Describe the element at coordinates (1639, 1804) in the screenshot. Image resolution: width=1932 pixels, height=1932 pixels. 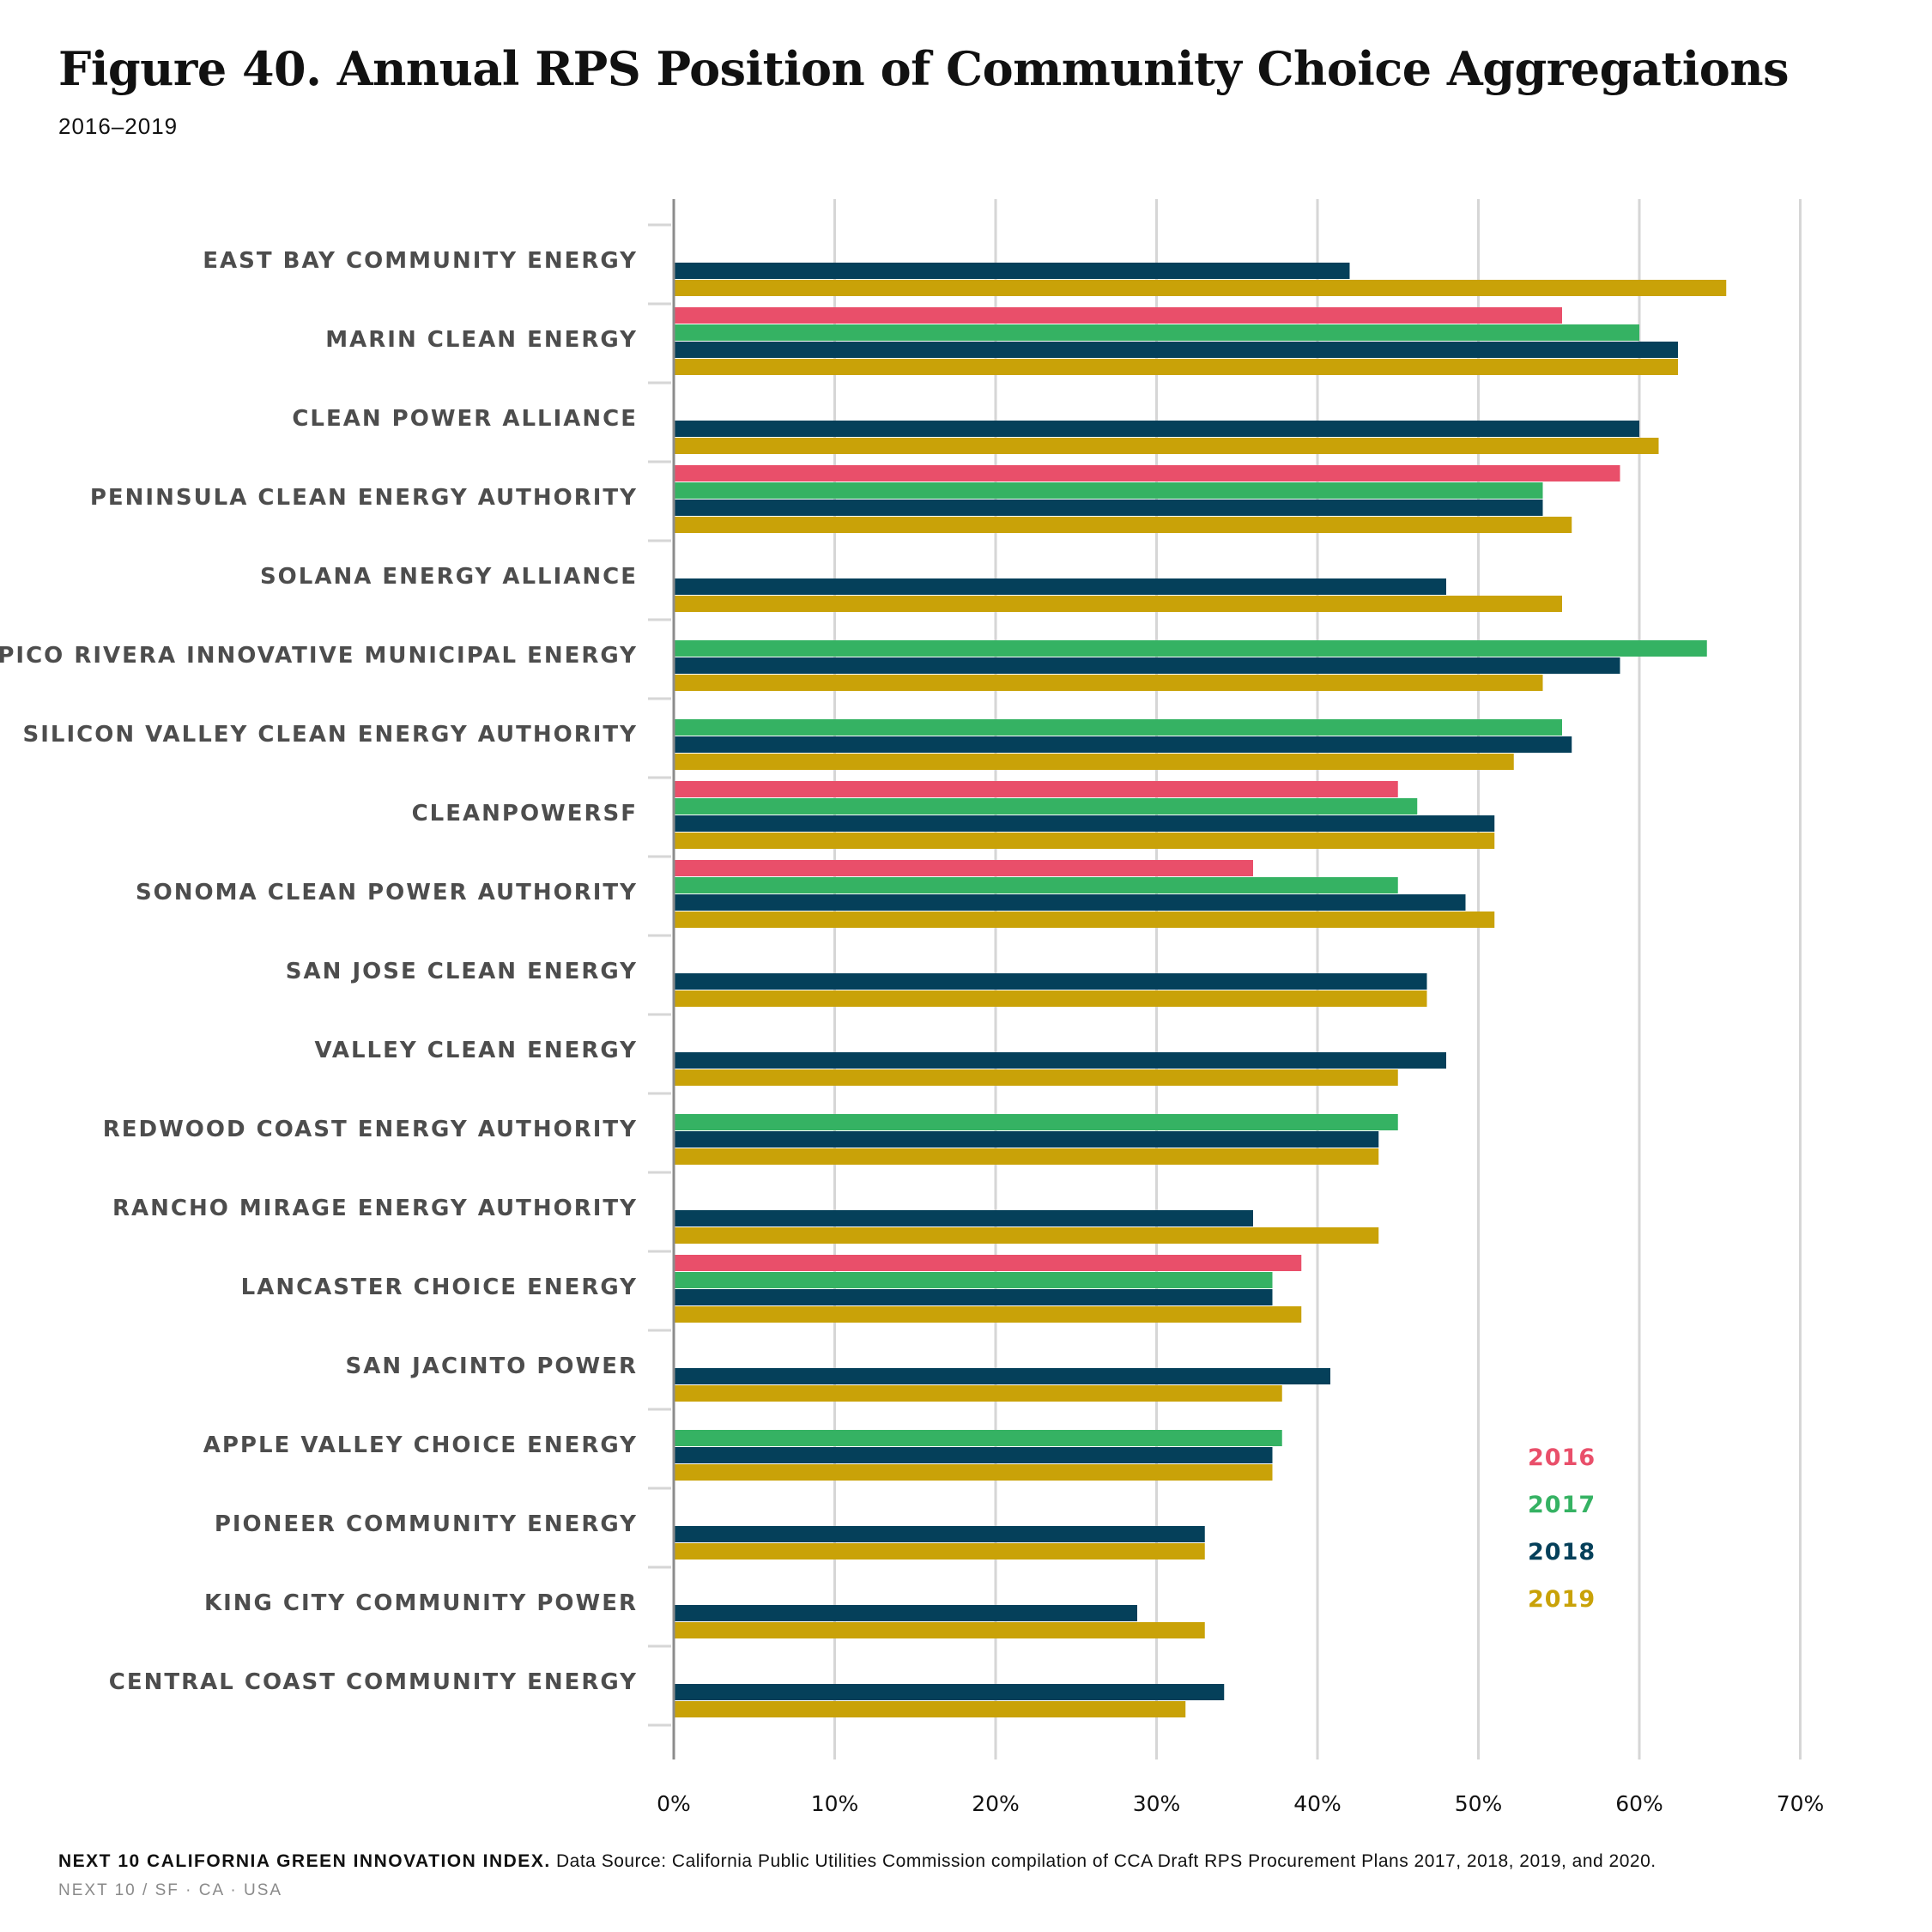
I see `x-tick-label: 60%` at that location.